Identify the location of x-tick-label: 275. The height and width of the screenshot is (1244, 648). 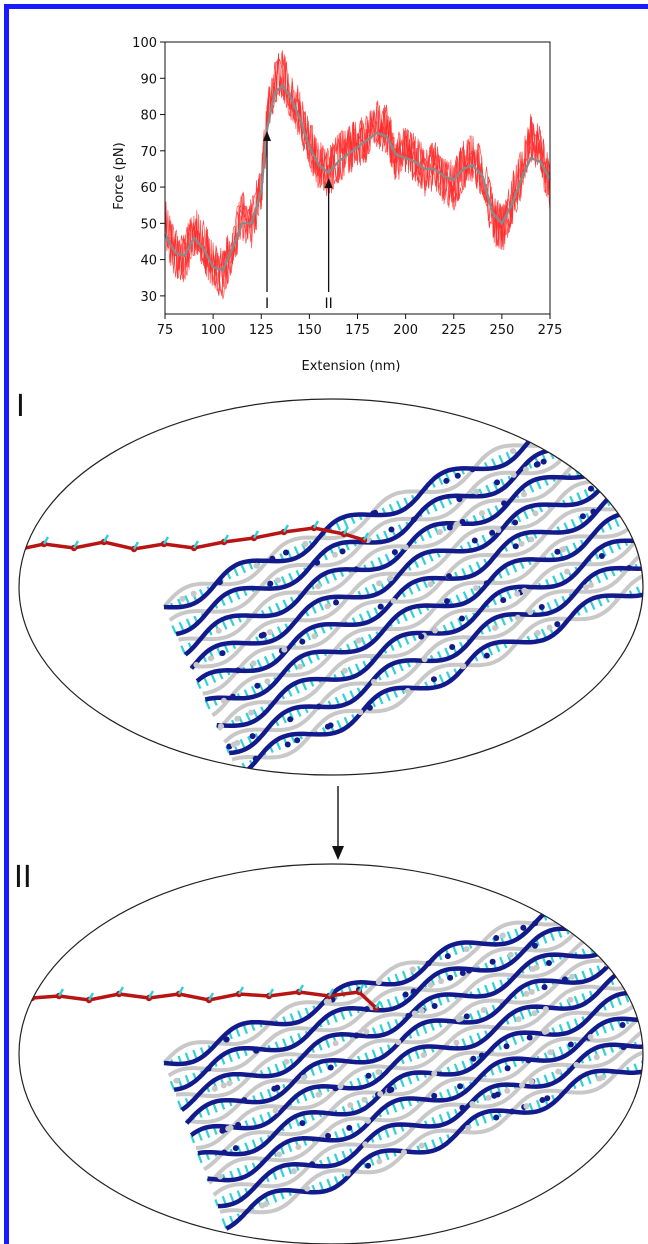
(550, 330).